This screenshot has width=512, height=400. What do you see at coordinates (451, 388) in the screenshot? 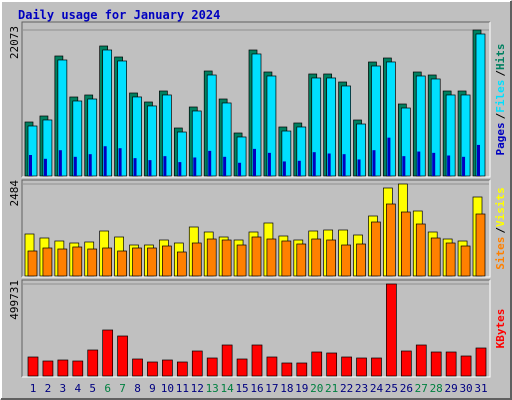
I see `x-tick-label: 29` at bounding box center [451, 388].